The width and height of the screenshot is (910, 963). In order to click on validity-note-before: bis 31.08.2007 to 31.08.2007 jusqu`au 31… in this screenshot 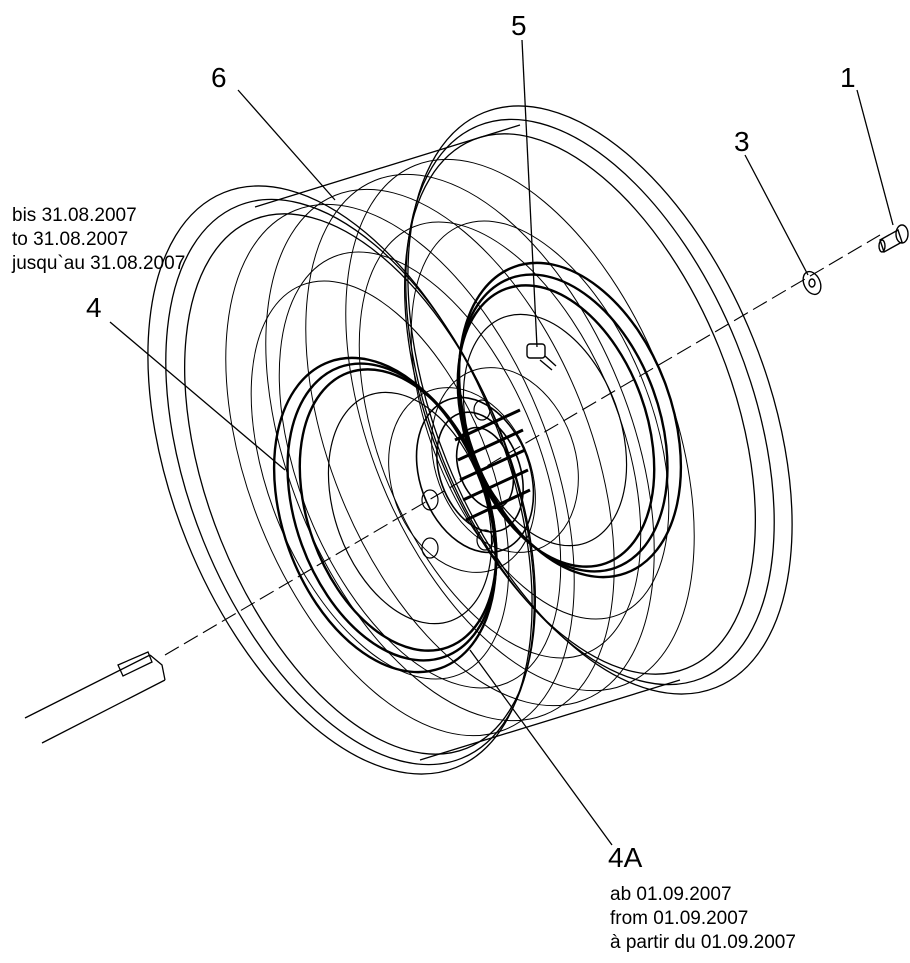, I will do `click(98, 240)`.